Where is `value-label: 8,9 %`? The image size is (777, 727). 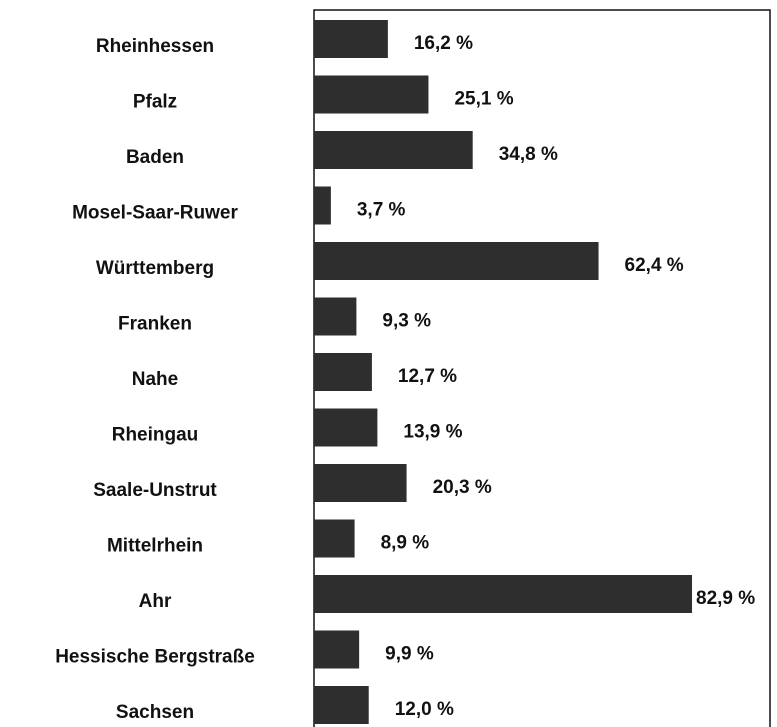
value-label: 8,9 % is located at coordinates (405, 543).